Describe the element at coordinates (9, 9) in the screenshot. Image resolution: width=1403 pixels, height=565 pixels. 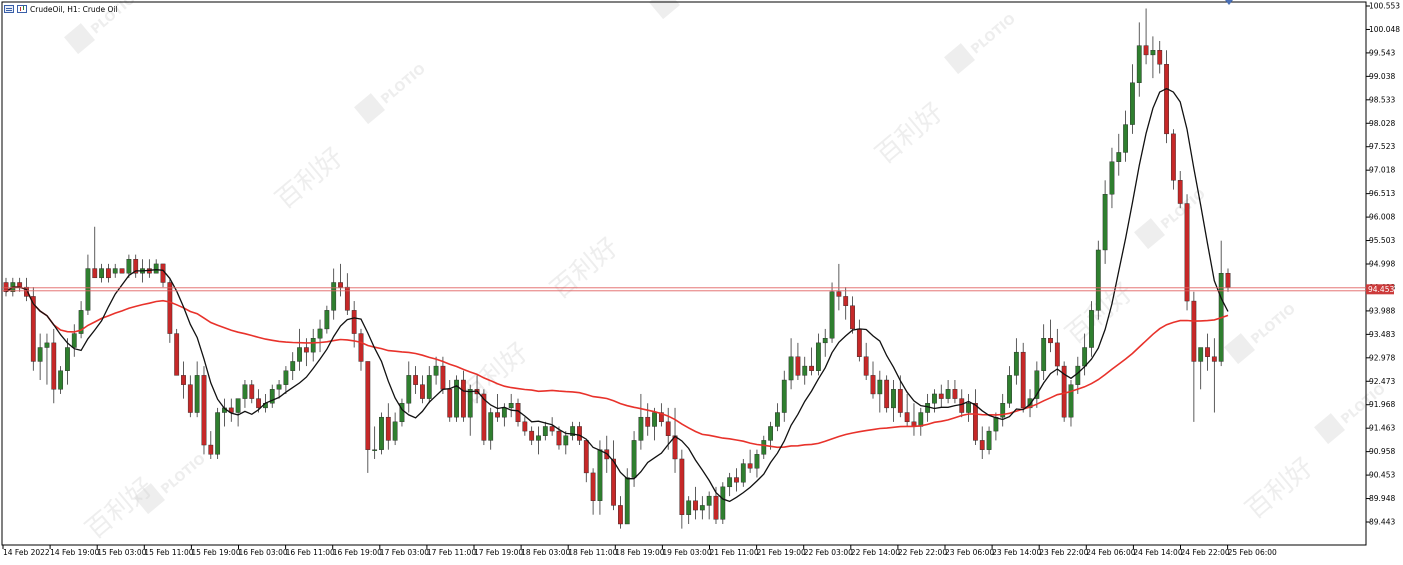
I see `chart-list-icon` at that location.